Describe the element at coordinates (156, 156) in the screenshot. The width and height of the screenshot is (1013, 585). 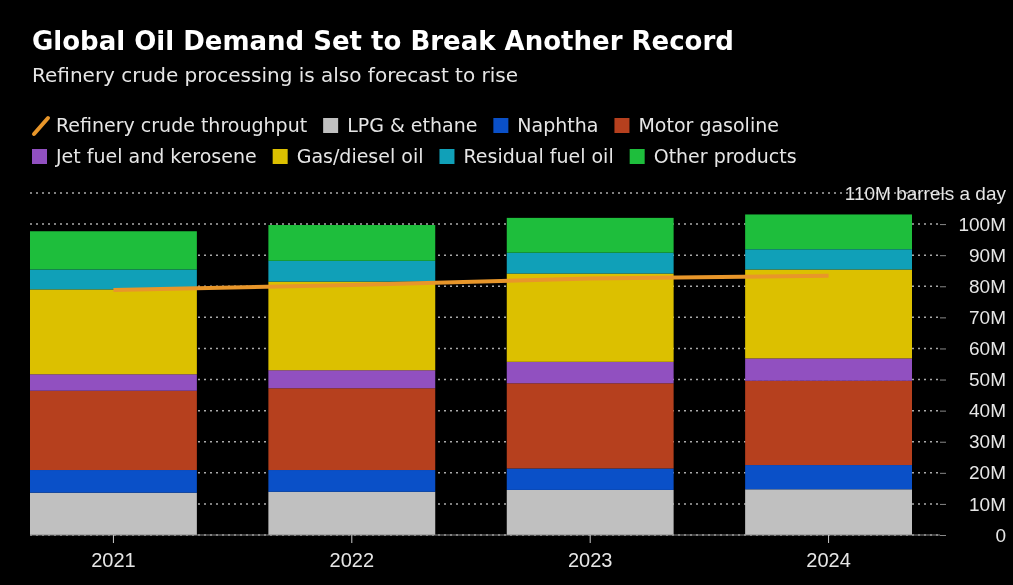
I see `legend-label: Jet fuel and kerosene` at that location.